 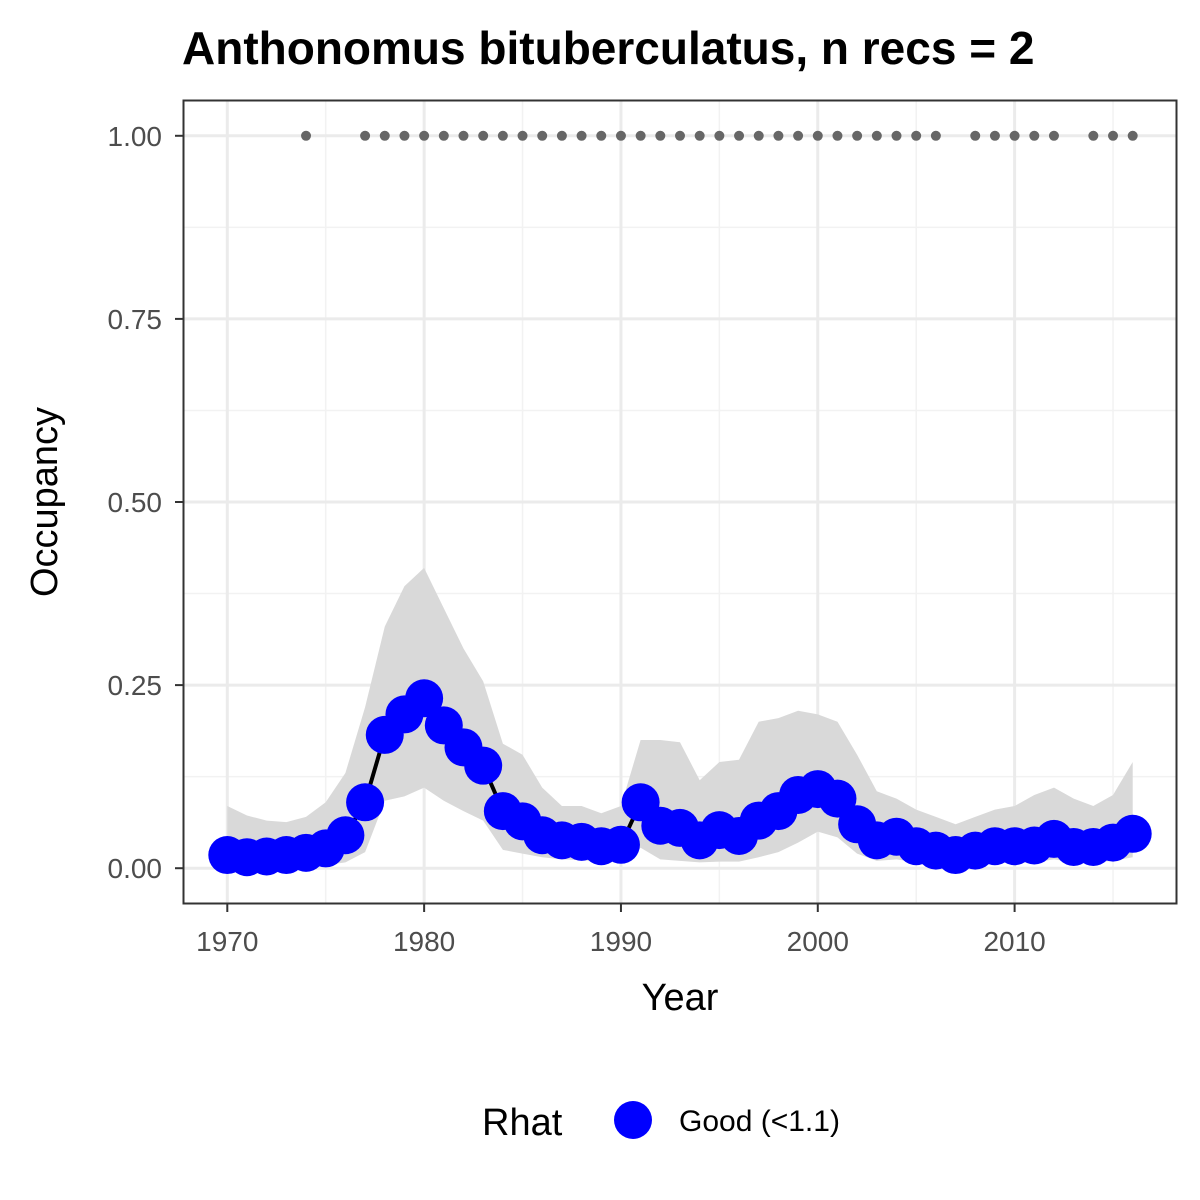 What do you see at coordinates (633, 1120) in the screenshot?
I see `legend-key-good` at bounding box center [633, 1120].